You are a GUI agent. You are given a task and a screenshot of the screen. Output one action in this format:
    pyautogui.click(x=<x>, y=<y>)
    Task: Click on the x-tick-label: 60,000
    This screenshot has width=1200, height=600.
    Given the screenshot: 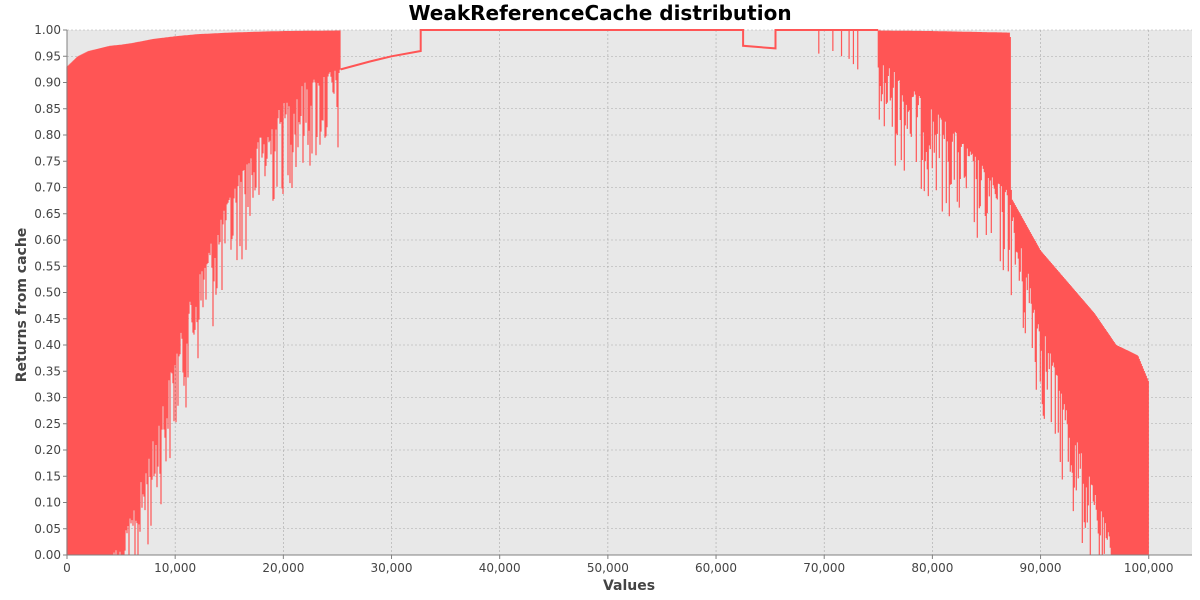 What is the action you would take?
    pyautogui.click(x=716, y=568)
    